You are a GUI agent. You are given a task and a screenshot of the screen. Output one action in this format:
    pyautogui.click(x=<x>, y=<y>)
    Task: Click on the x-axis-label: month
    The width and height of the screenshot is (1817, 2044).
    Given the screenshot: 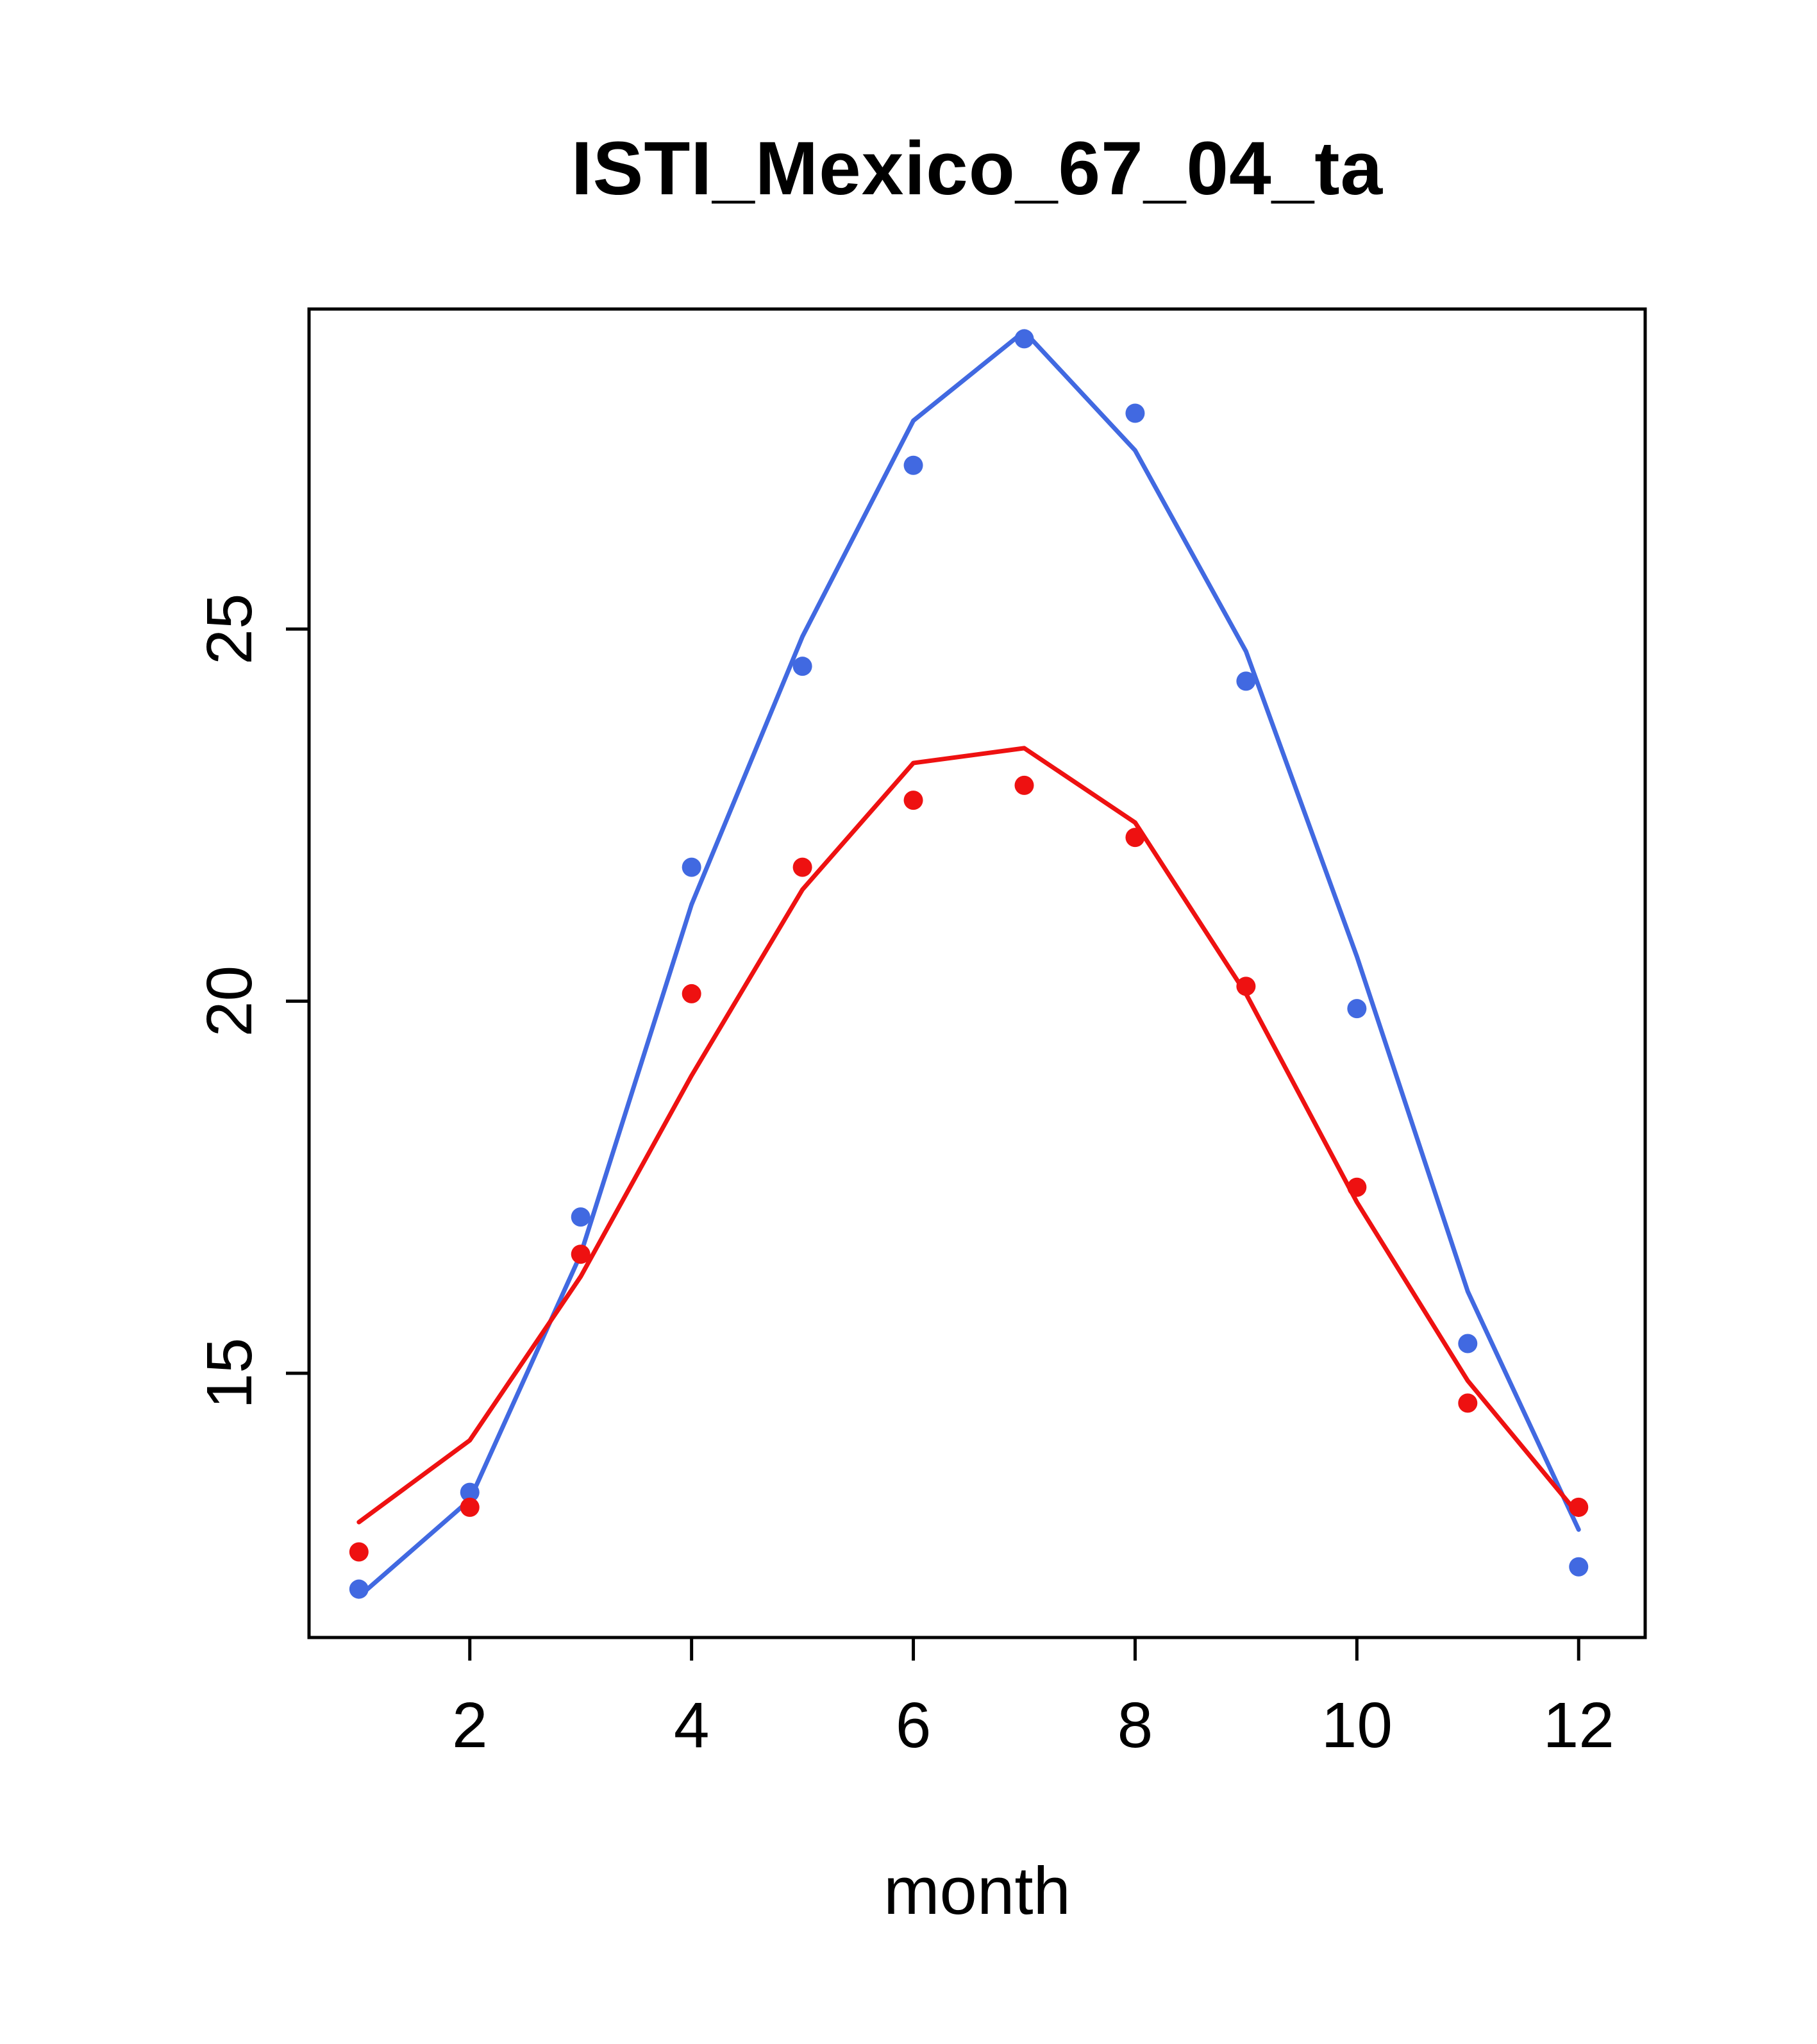 What is the action you would take?
    pyautogui.click(x=977, y=1891)
    